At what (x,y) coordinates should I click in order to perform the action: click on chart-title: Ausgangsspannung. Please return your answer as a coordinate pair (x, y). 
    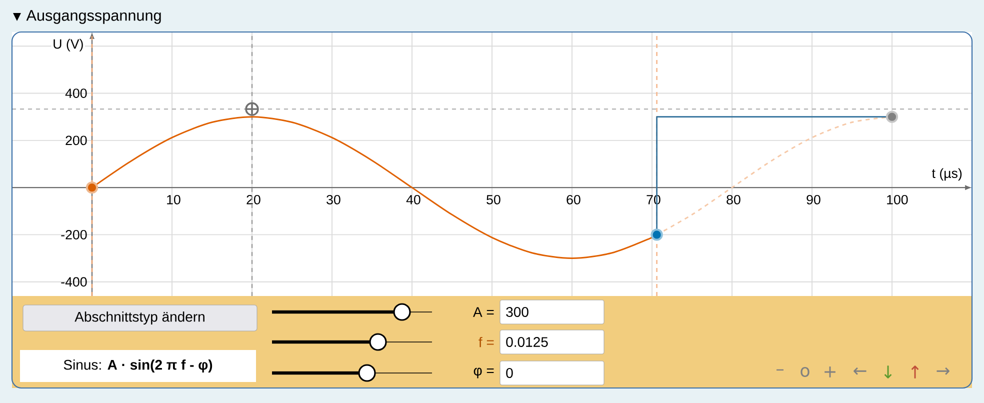
    Looking at the image, I should click on (93, 17).